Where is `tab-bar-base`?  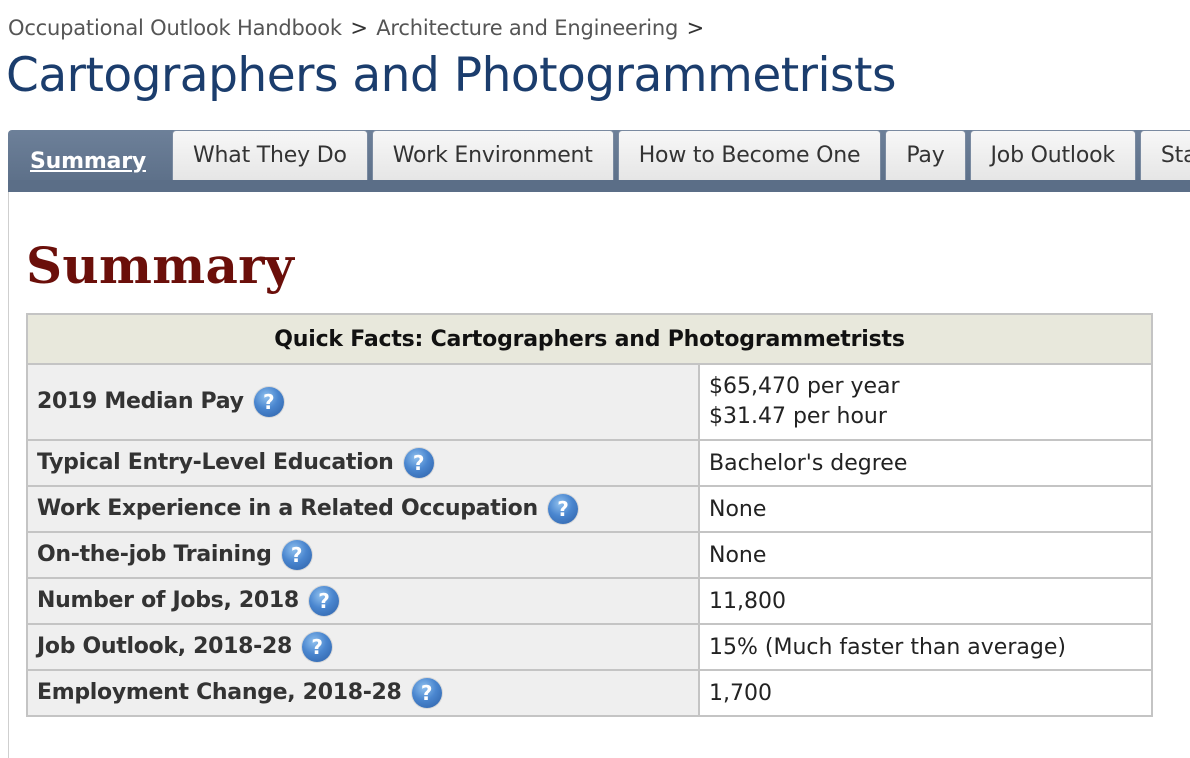
tab-bar-base is located at coordinates (599, 186).